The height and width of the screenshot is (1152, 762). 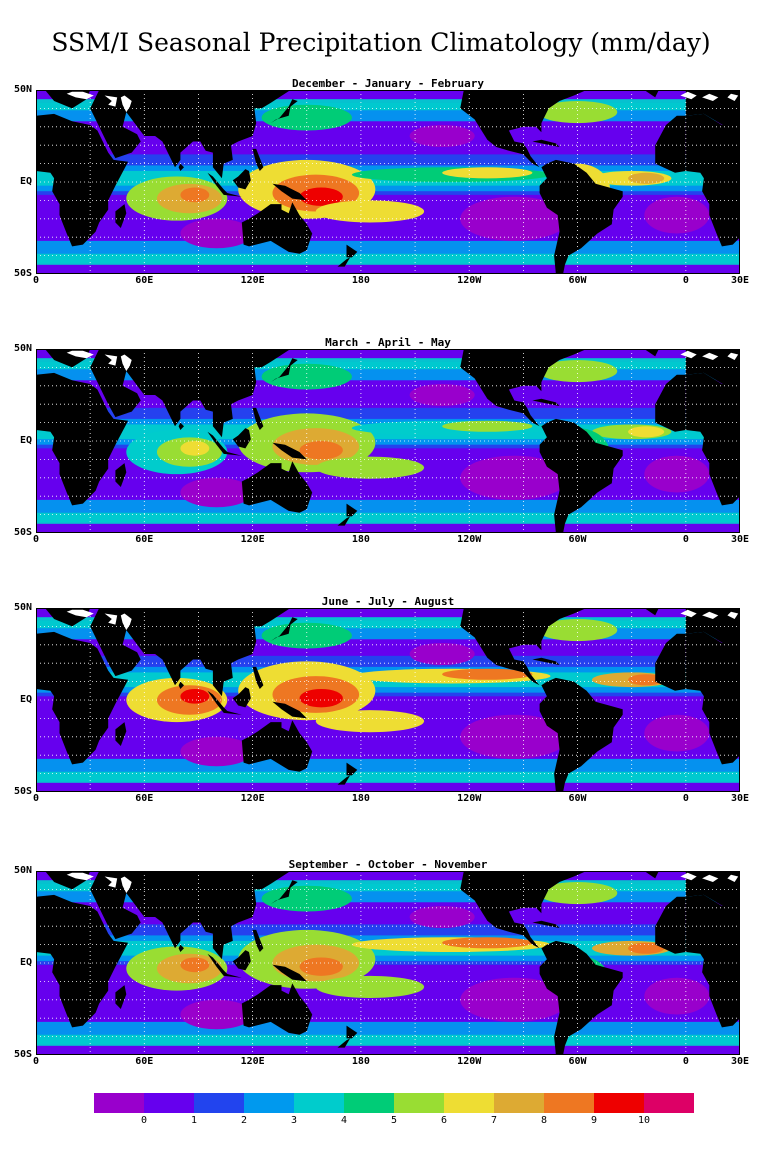 What do you see at coordinates (594, 1120) in the screenshot?
I see `colorbar-label: 9` at bounding box center [594, 1120].